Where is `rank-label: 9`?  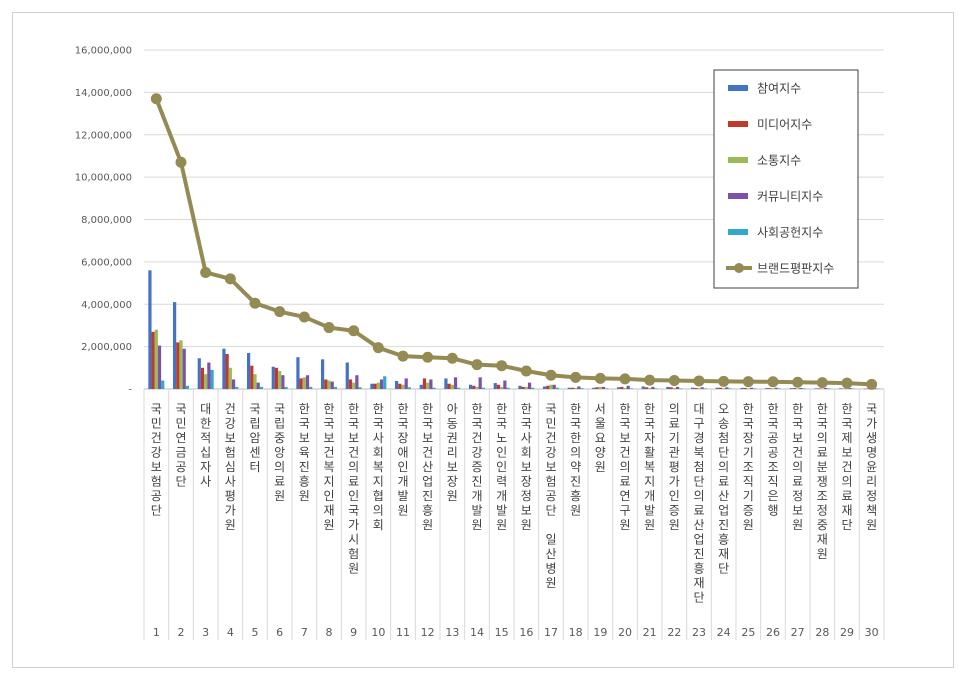
rank-label: 9 is located at coordinates (353, 632).